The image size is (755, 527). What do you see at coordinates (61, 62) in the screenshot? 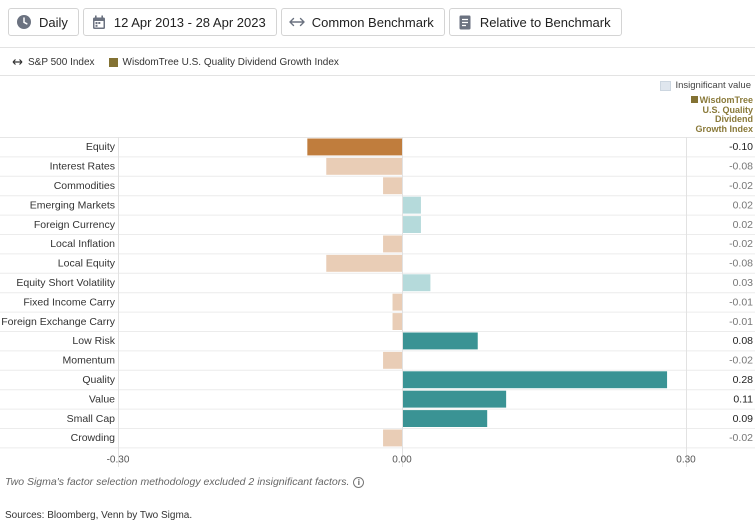
I see `legend-benchmark-label: S&P 500 Index` at bounding box center [61, 62].